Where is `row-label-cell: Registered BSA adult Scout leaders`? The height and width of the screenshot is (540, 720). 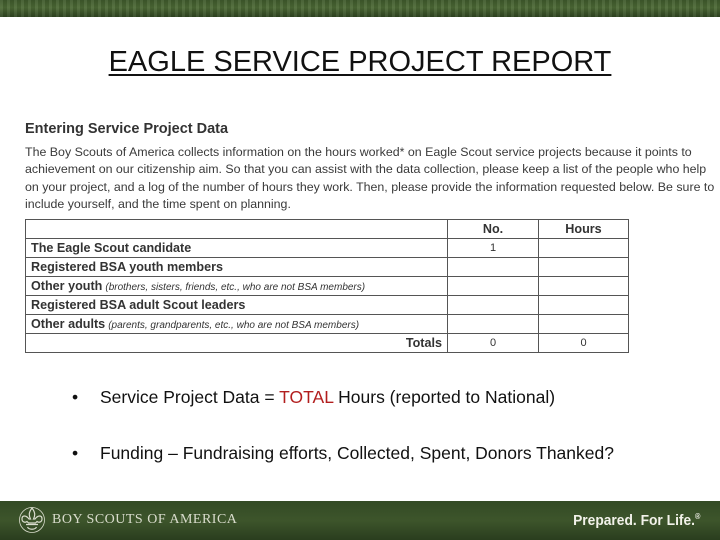 row-label-cell: Registered BSA adult Scout leaders is located at coordinates (236, 305).